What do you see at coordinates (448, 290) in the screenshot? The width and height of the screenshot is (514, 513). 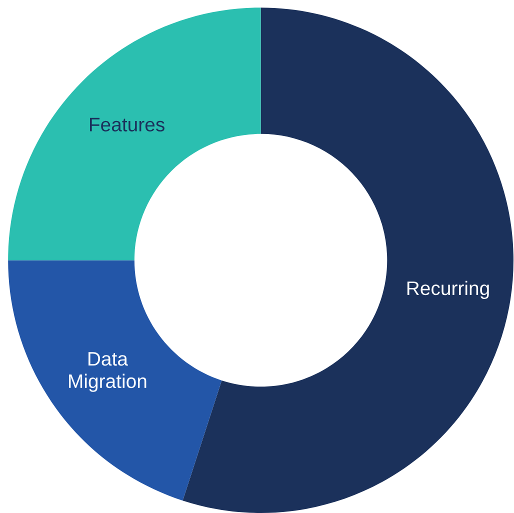 I see `slice-label: Recurring` at bounding box center [448, 290].